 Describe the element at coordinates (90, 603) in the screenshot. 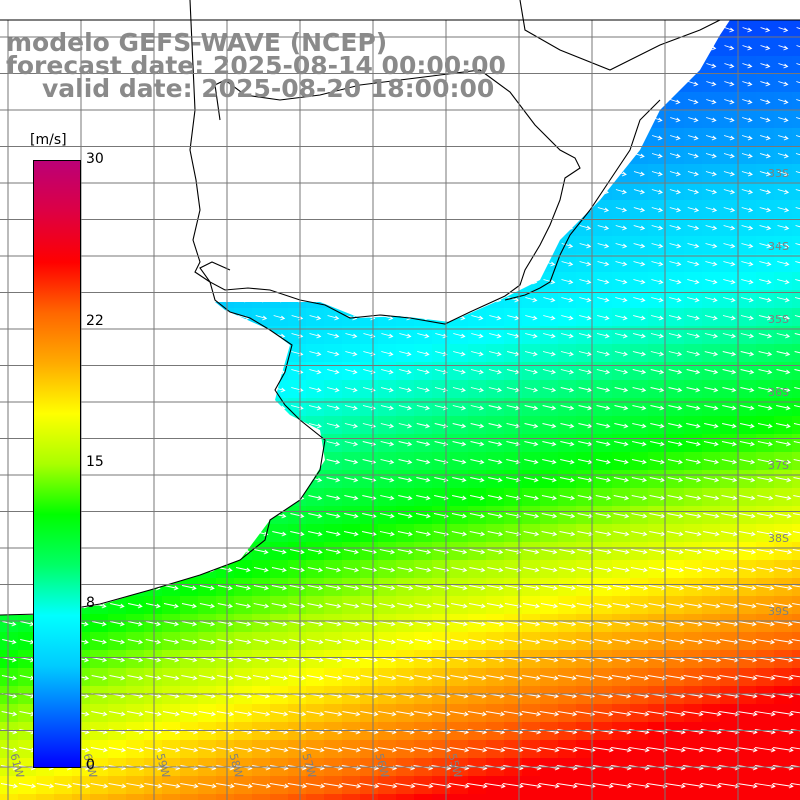

I see `colorbar-tick-label: 8` at that location.